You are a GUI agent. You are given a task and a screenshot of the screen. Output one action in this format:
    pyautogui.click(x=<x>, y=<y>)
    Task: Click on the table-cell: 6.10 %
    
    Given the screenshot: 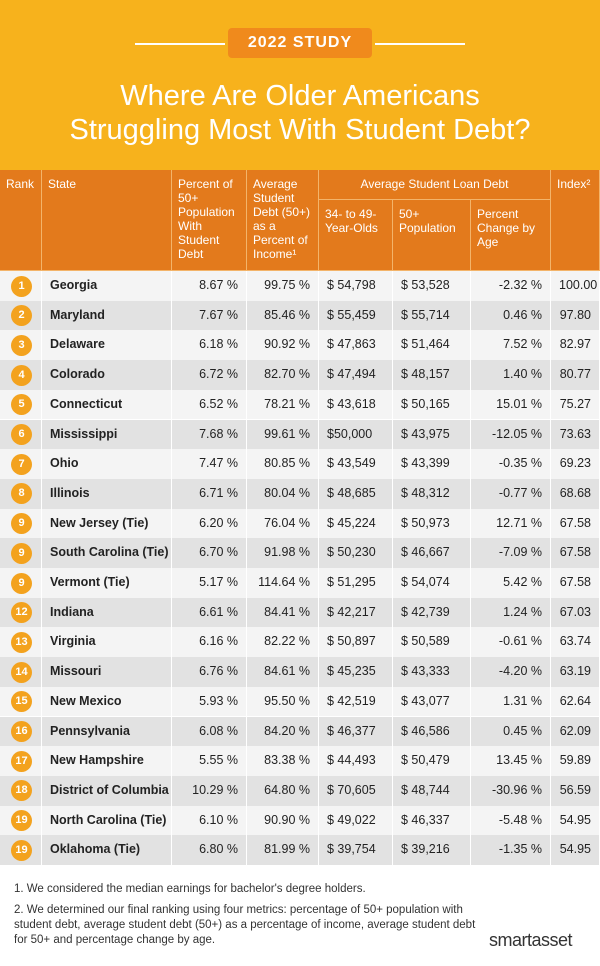 What is the action you would take?
    pyautogui.click(x=209, y=820)
    